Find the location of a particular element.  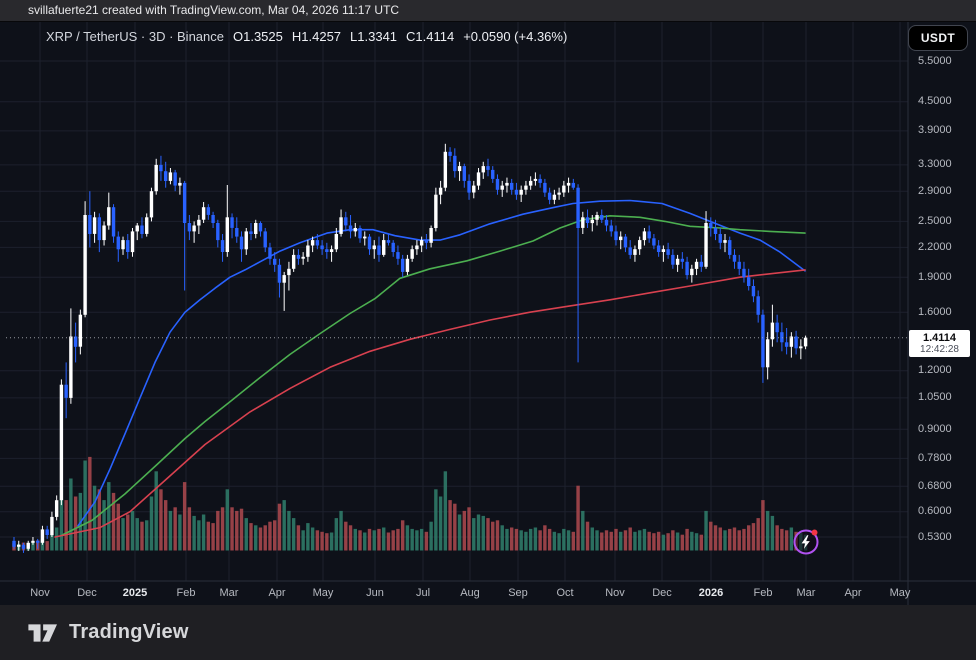

time-axis-tick: Jul is located at coordinates (423, 593).